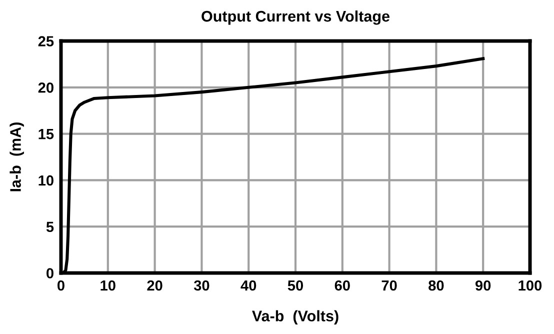 The image size is (554, 334). Describe the element at coordinates (61, 285) in the screenshot. I see `x-tick-label: 0` at that location.